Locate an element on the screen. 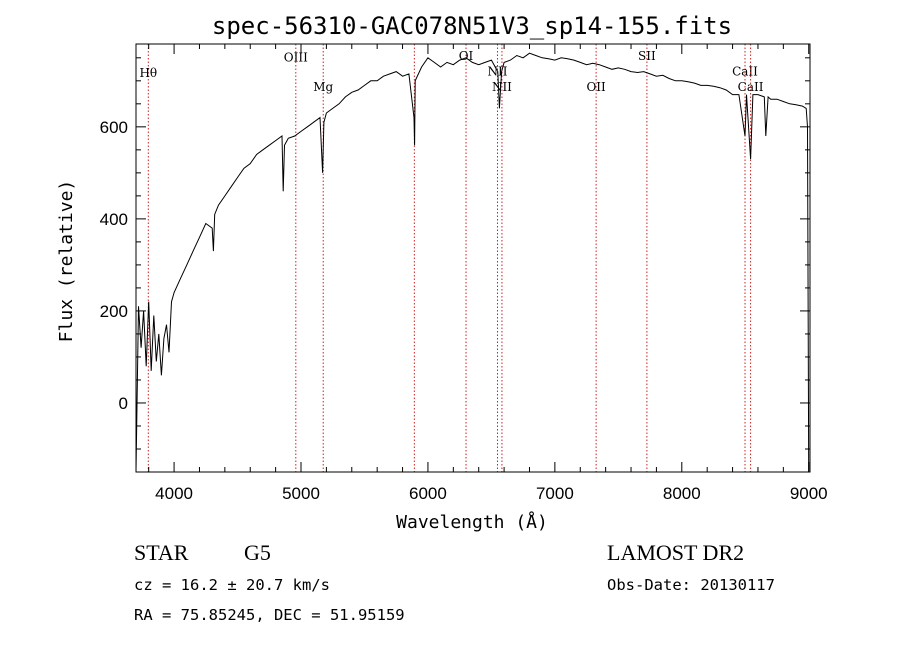  x-tick-label: 7000 is located at coordinates (555, 493).